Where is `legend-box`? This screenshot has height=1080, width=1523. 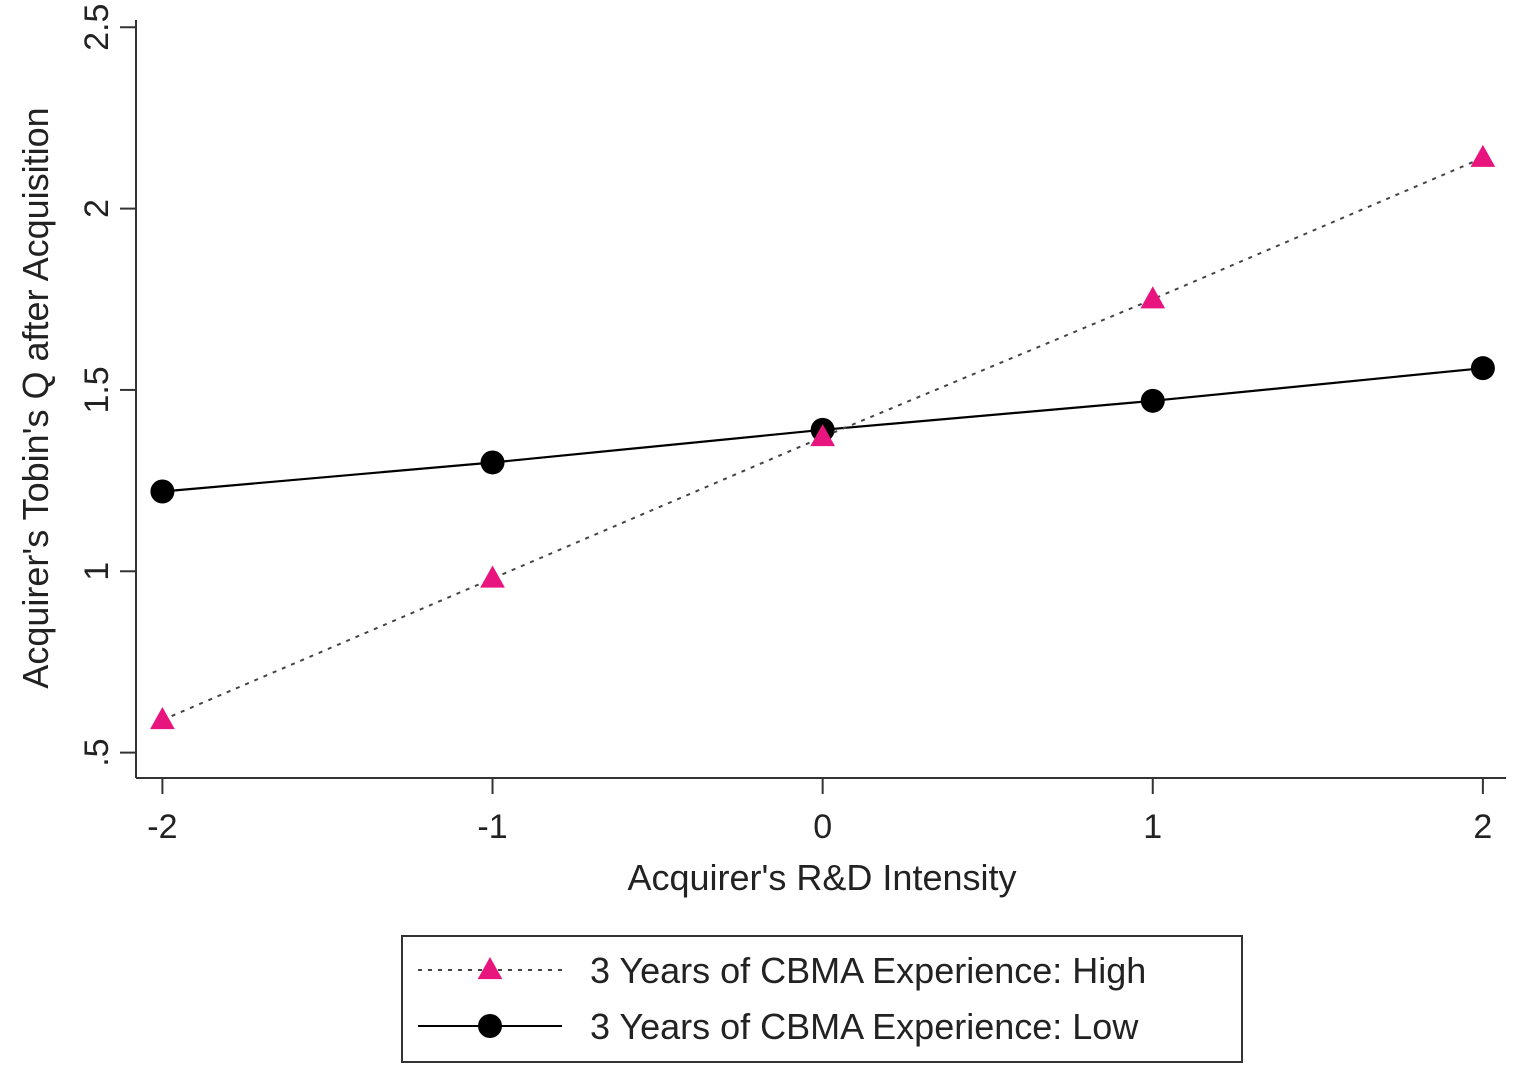 legend-box is located at coordinates (822, 999).